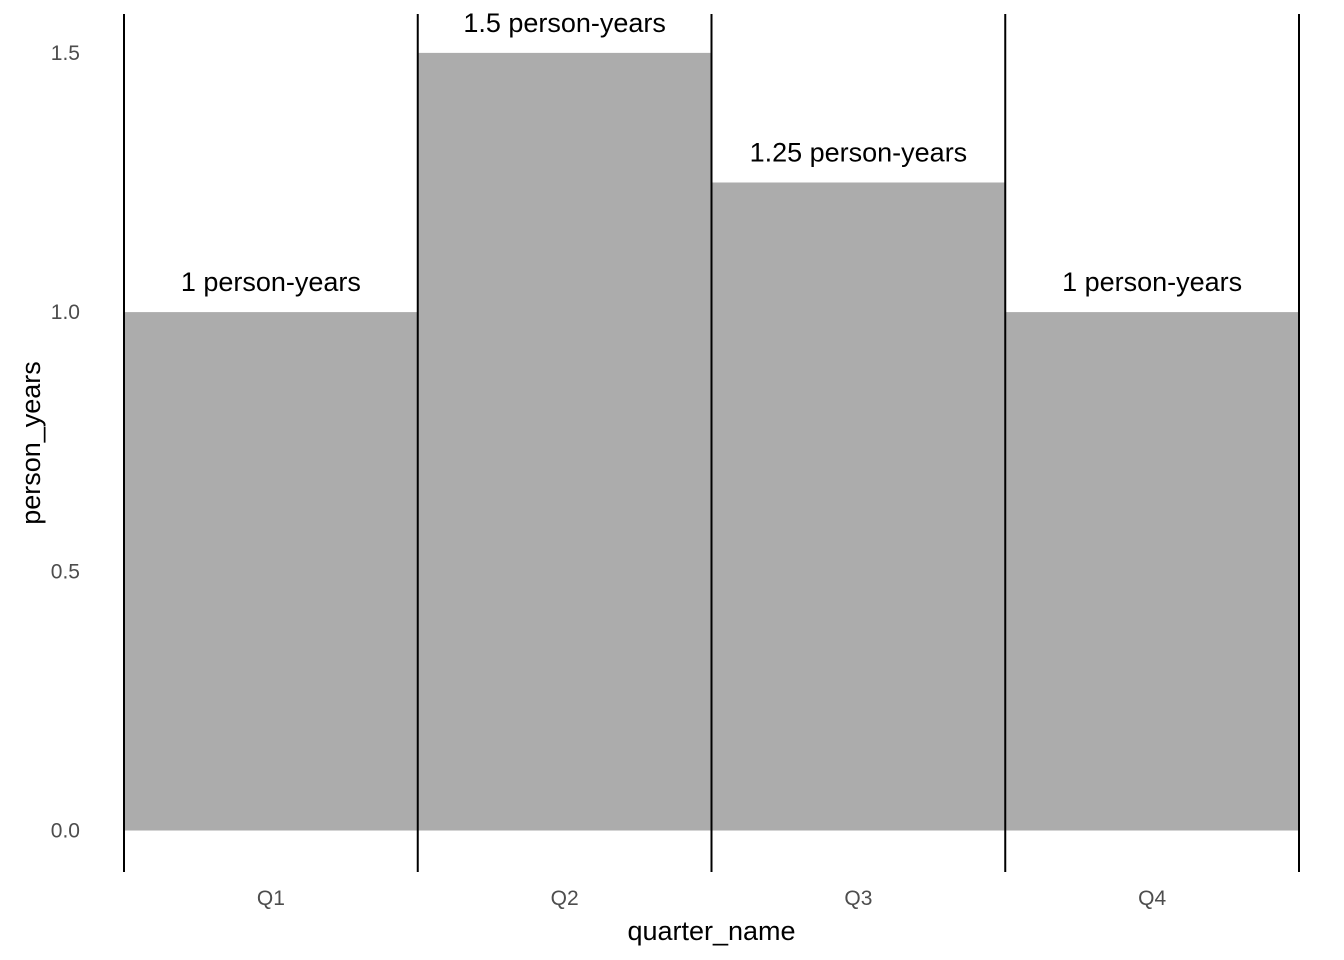  Describe the element at coordinates (565, 898) in the screenshot. I see `x-tick-label: Q2` at that location.